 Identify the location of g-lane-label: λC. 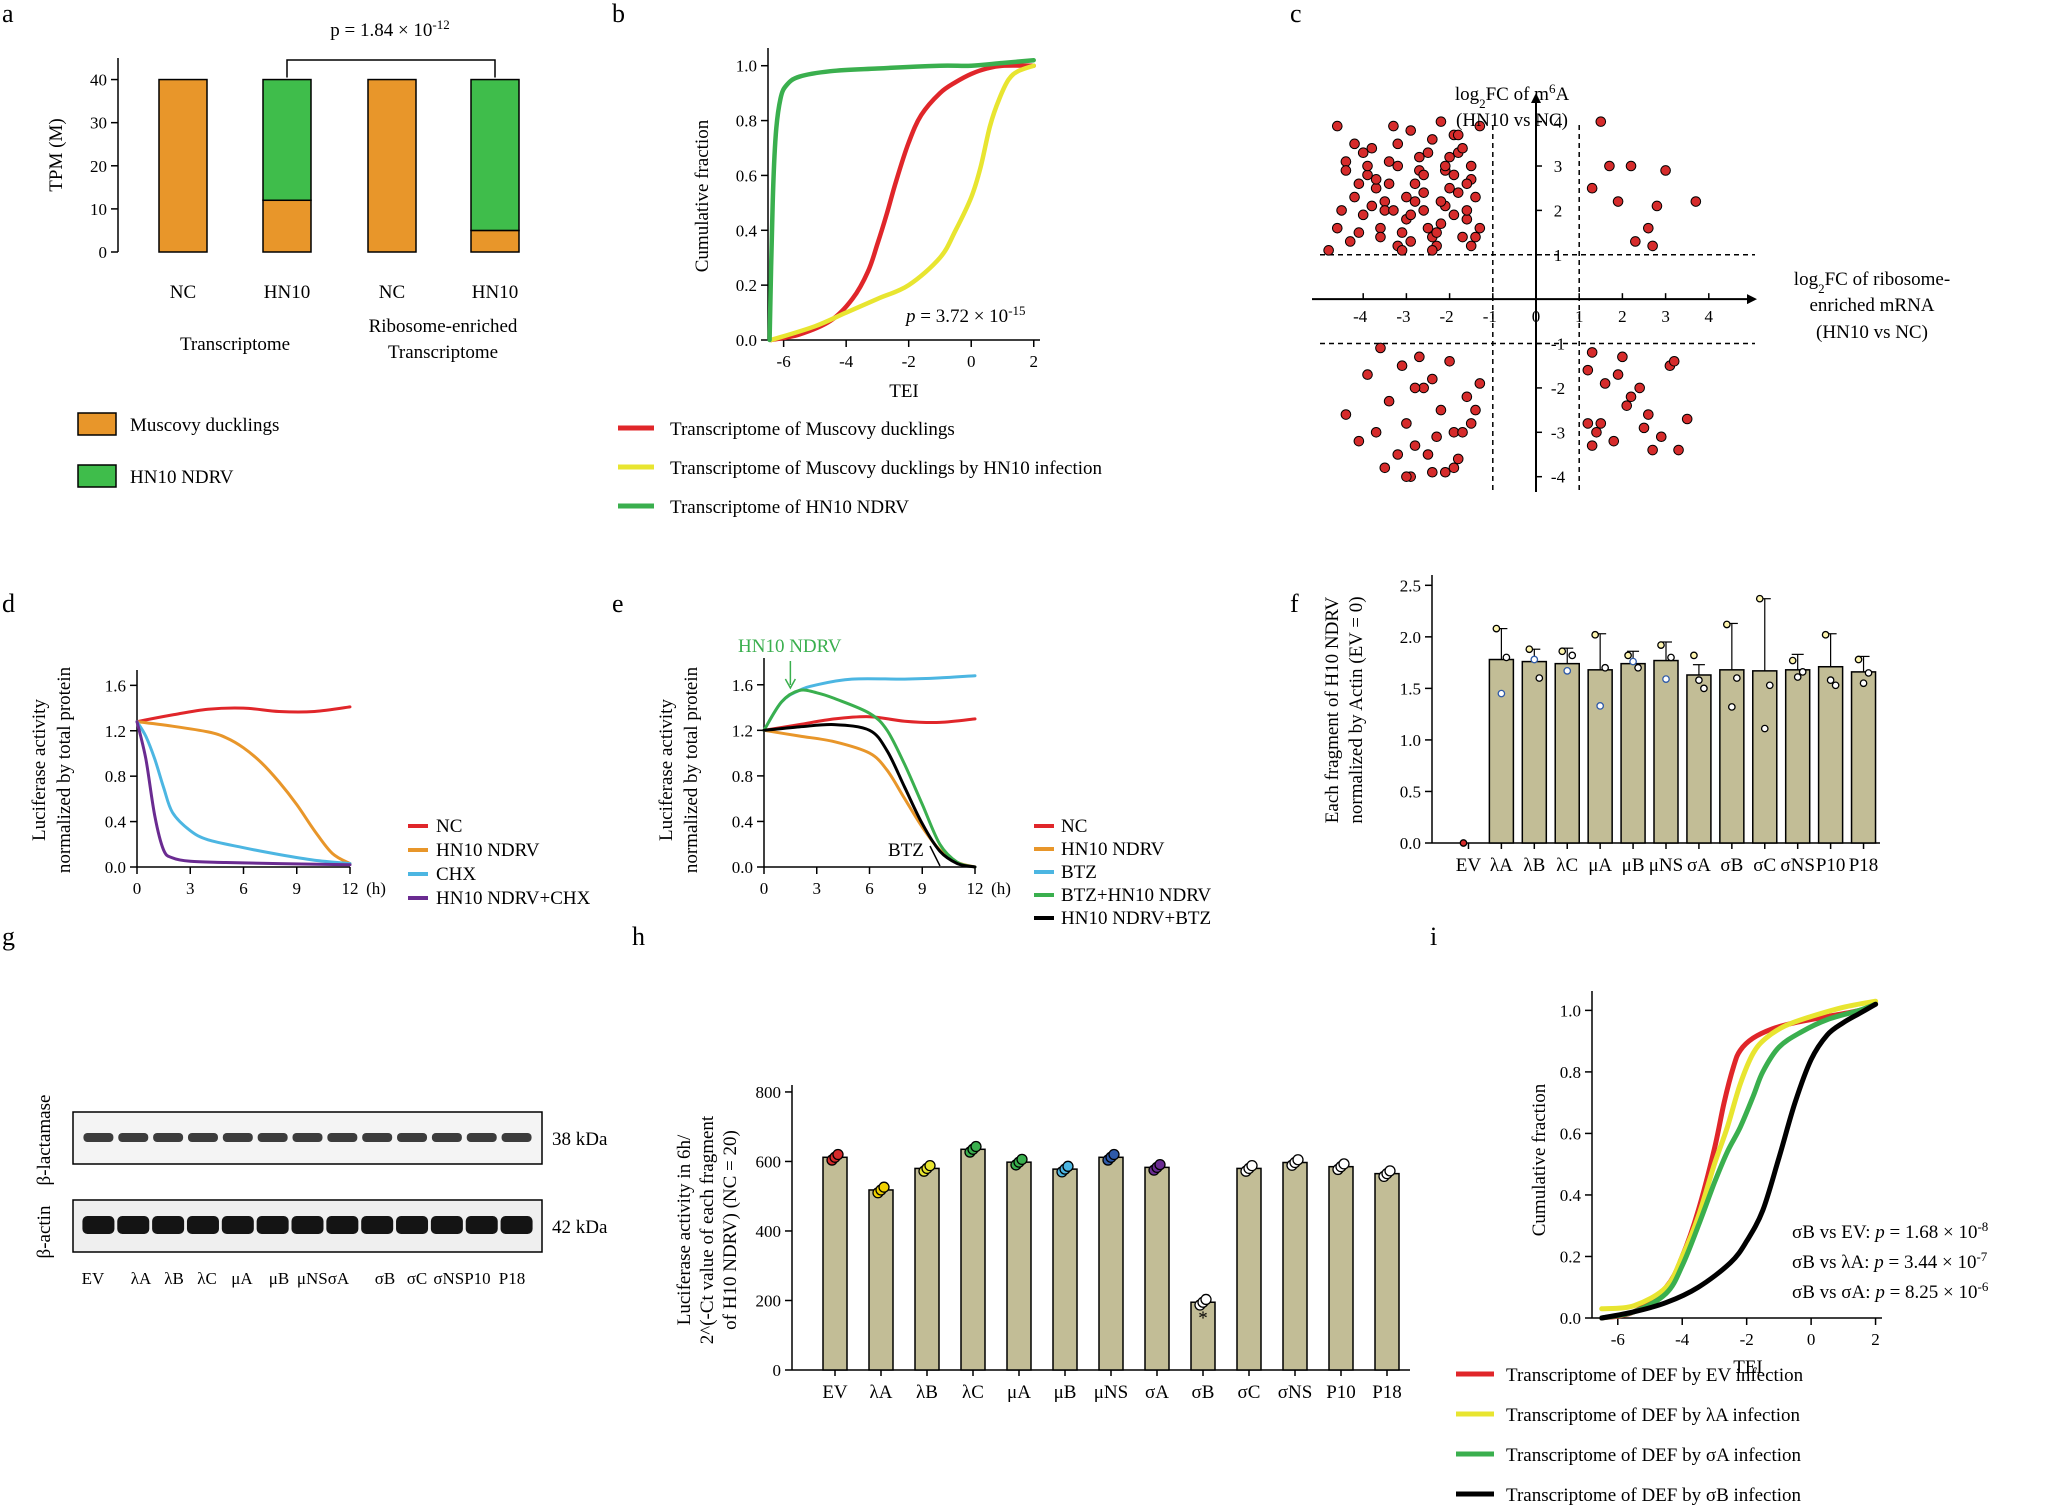
(207, 1278).